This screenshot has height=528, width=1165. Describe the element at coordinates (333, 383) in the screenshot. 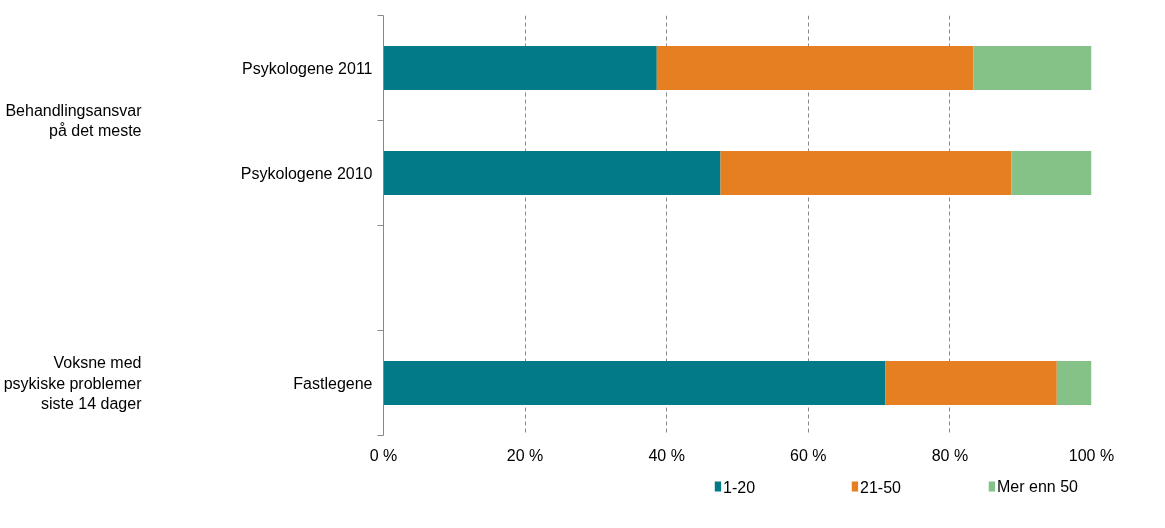

I see `y-tick-label: Fastlegene` at that location.